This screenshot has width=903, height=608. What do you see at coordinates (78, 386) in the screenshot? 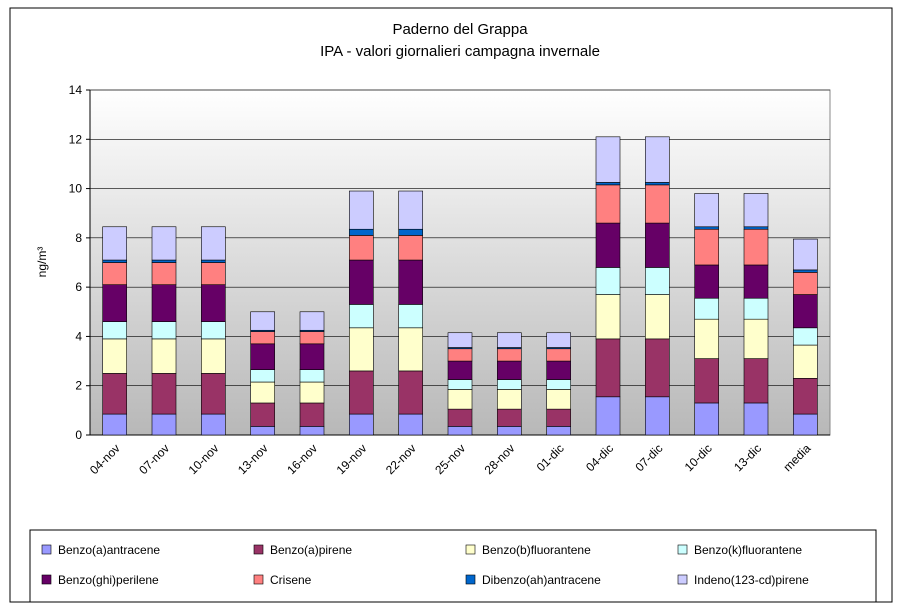
I see `y-tick-label: 2` at bounding box center [78, 386].